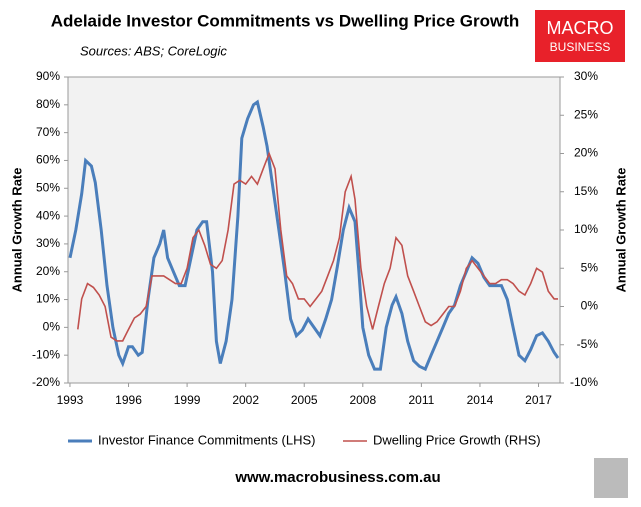 The width and height of the screenshot is (641, 507). What do you see at coordinates (48, 104) in the screenshot?
I see `y-tick-label: 80%` at bounding box center [48, 104].